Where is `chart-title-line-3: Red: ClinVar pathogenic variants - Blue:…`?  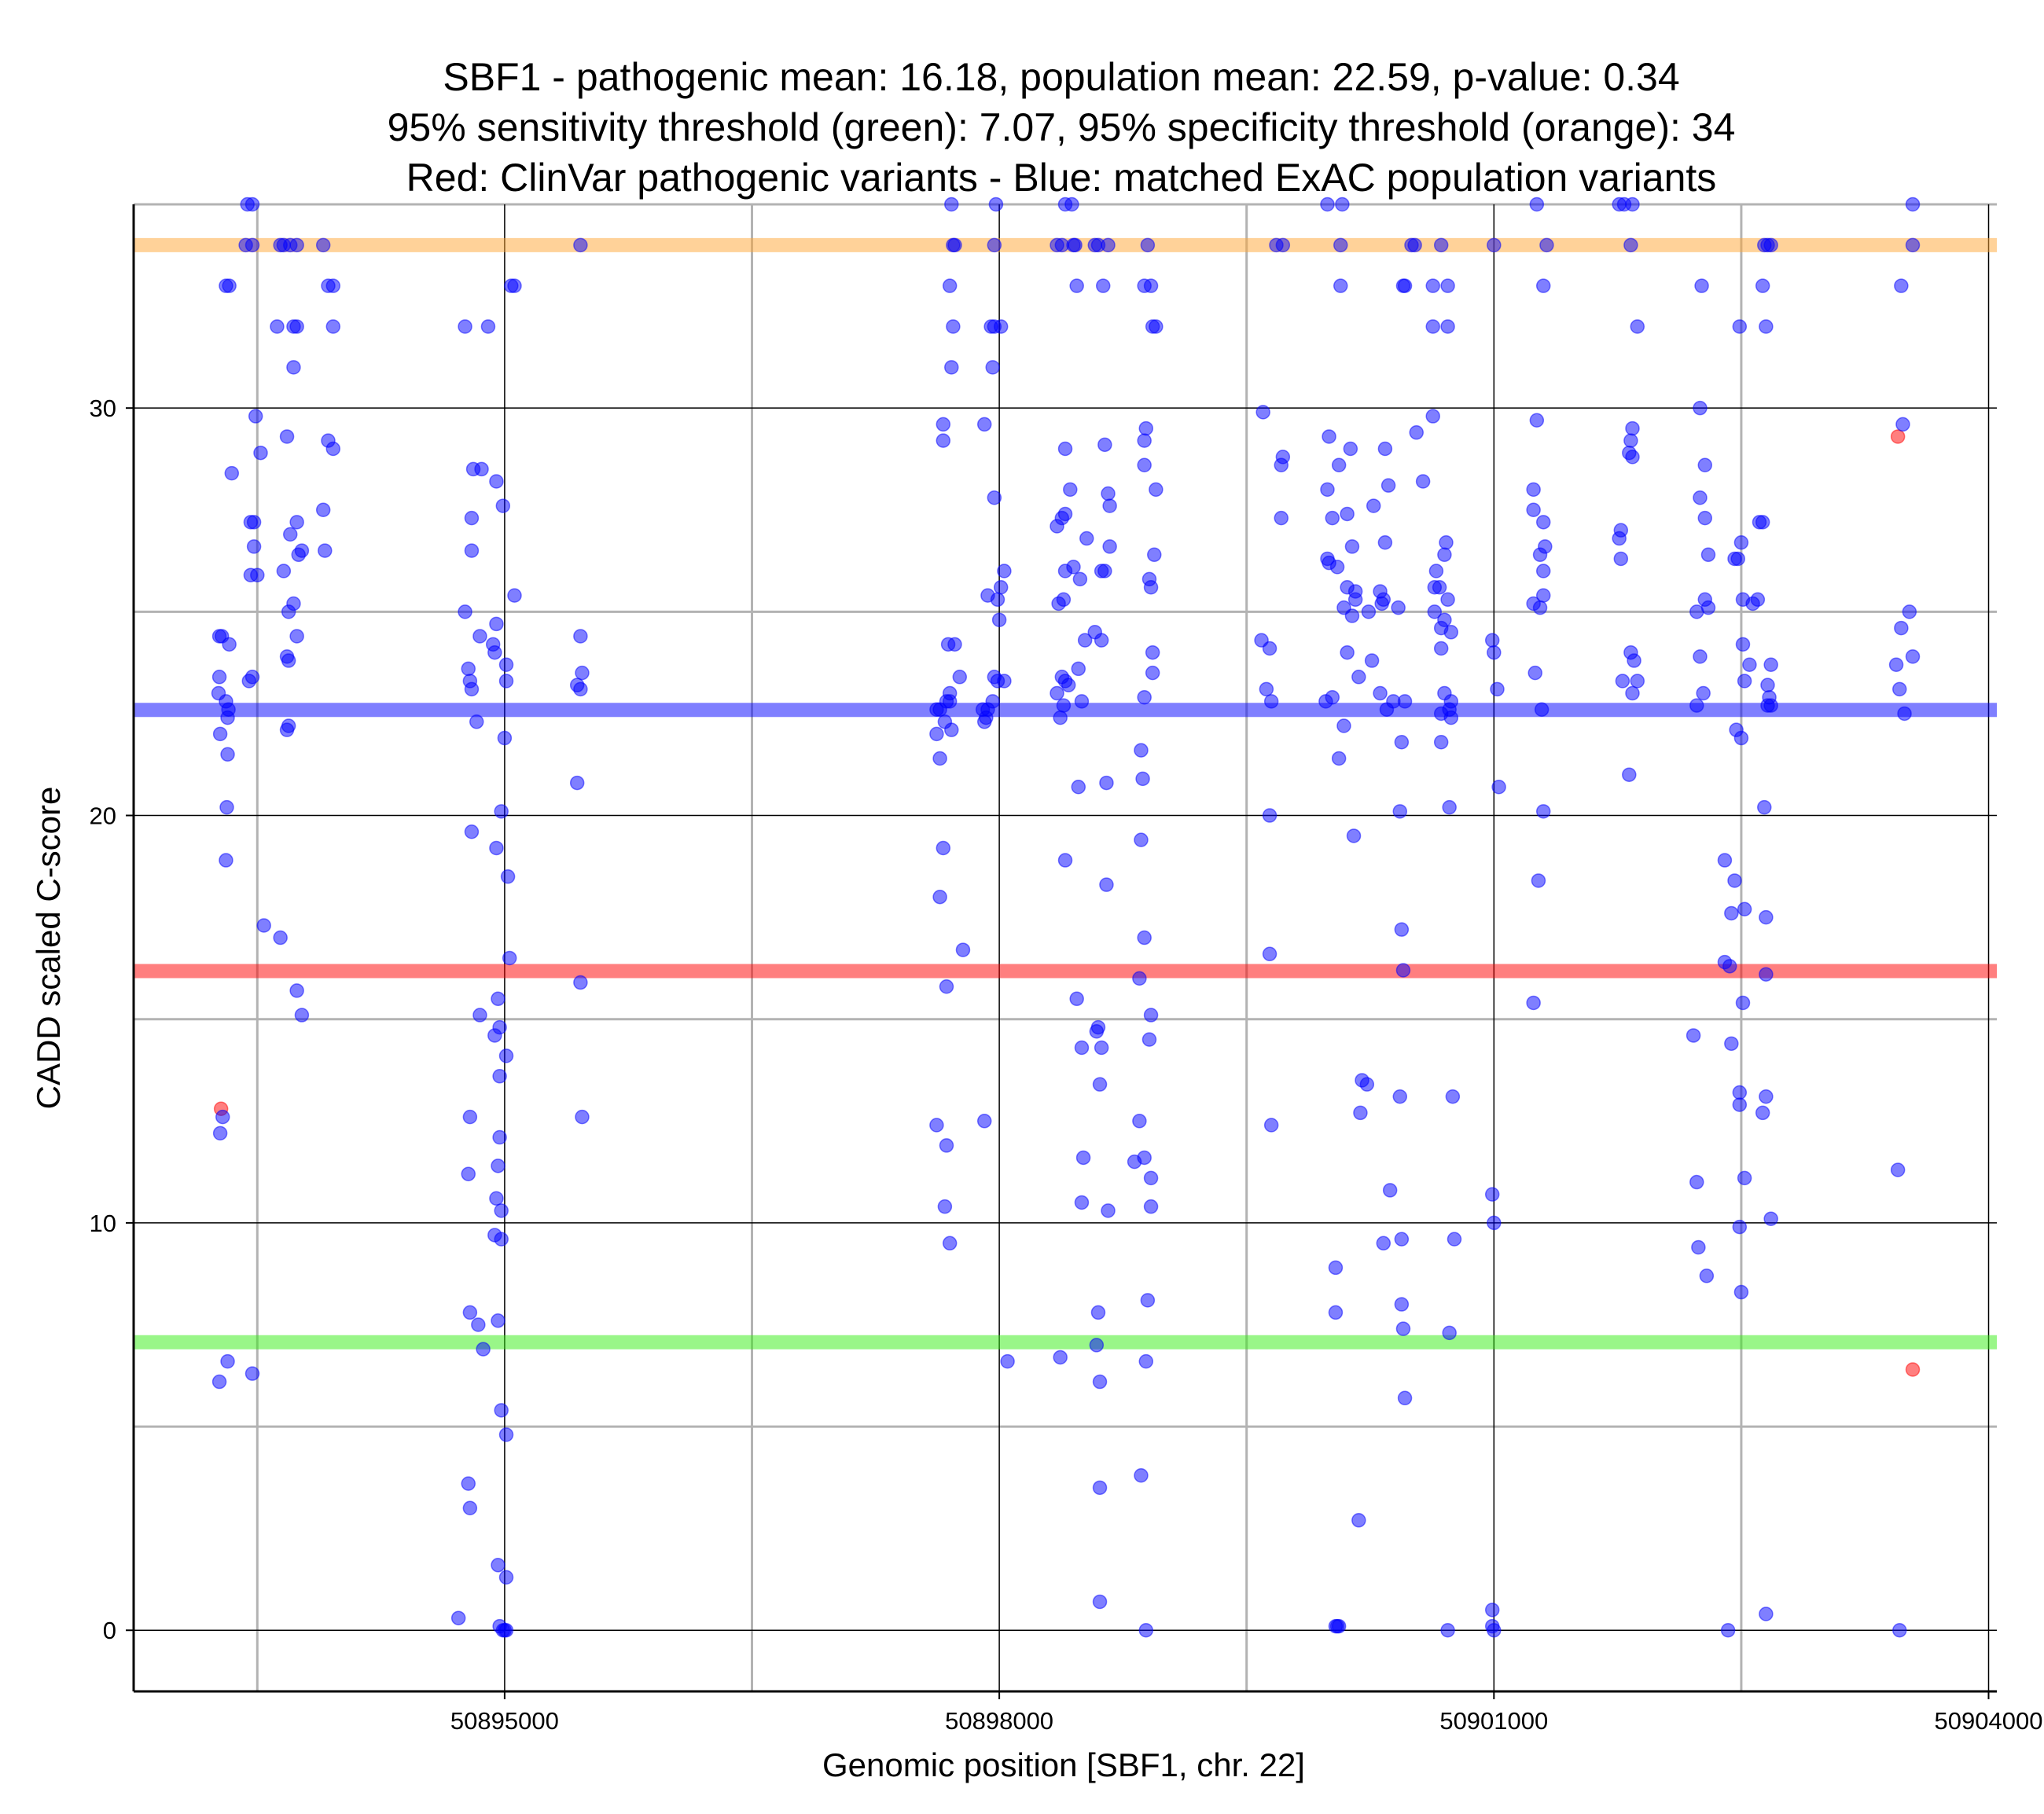
chart-title-line-3: Red: ClinVar pathogenic variants - Blue:… is located at coordinates (1062, 178).